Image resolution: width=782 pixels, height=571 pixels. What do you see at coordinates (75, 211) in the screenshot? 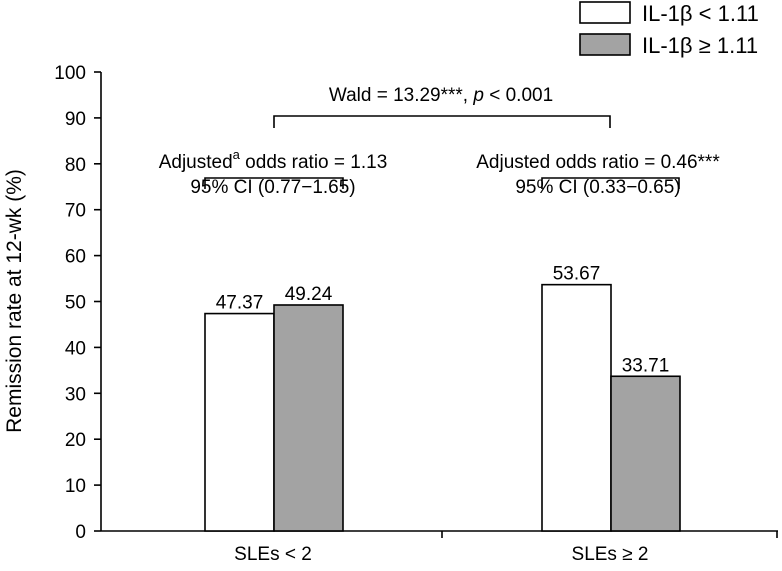
I see `y-tick-label: 70` at bounding box center [75, 211].